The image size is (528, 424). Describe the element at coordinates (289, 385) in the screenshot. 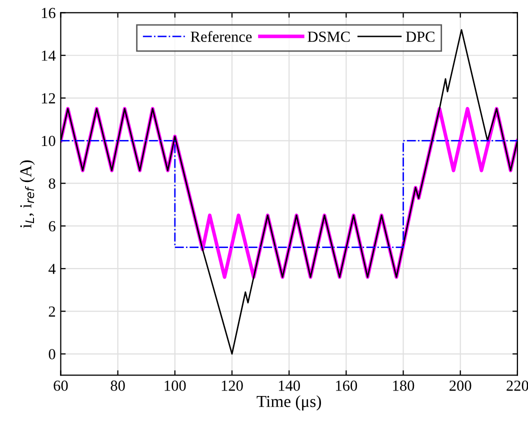

I see `x-tick-label: 140` at that location.